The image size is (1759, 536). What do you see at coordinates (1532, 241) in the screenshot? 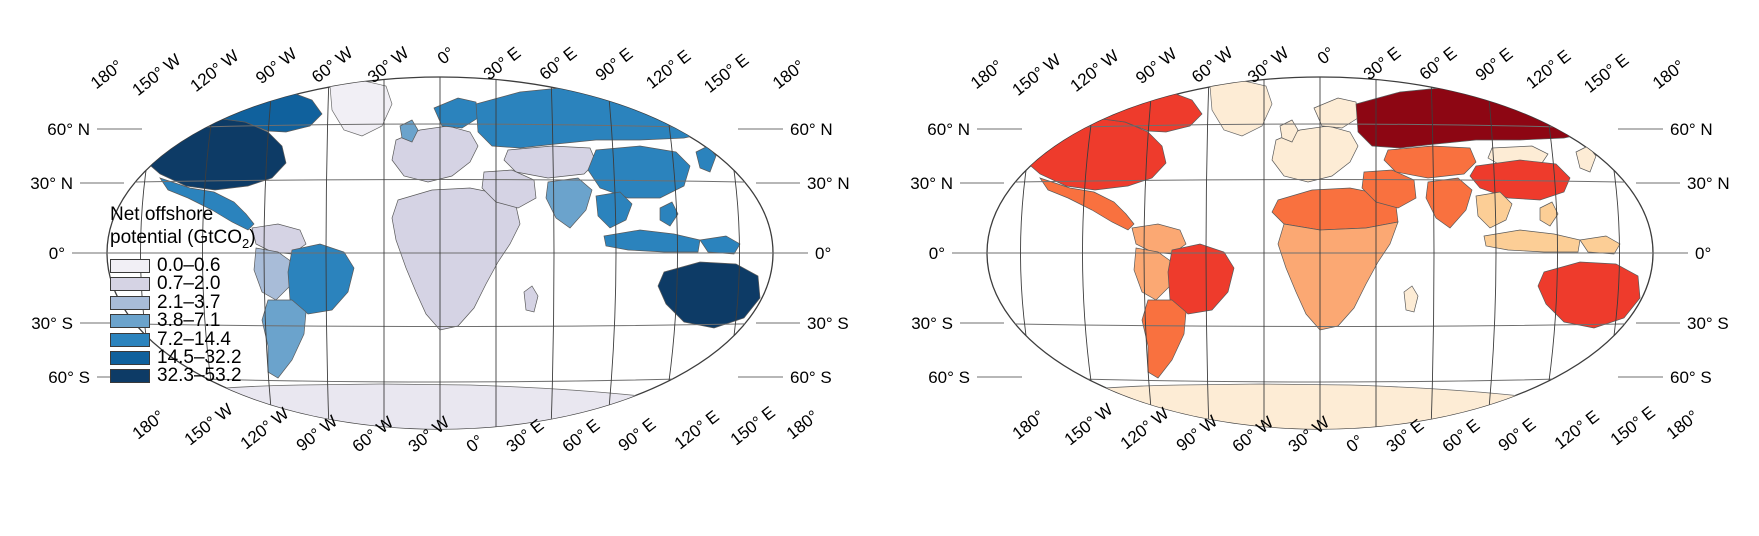
I see `region-indonesia` at bounding box center [1532, 241].